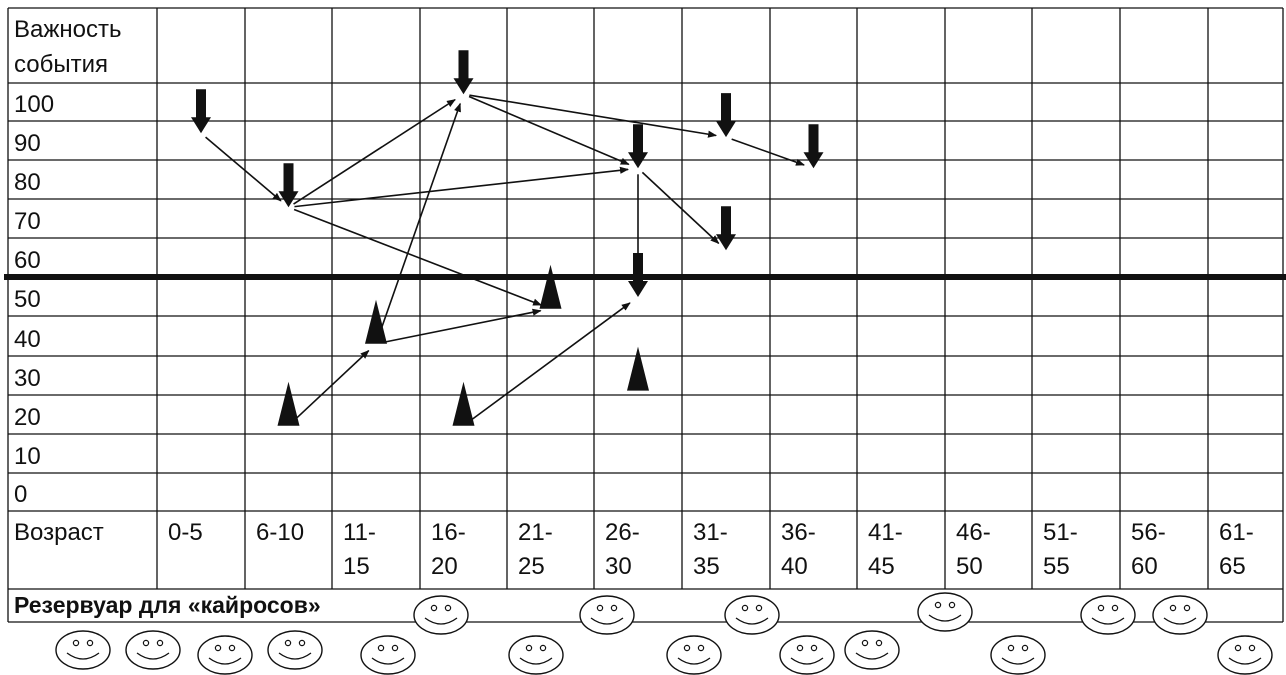 Image resolution: width=1286 pixels, height=675 pixels. What do you see at coordinates (27, 182) in the screenshot?
I see `y-tick-label: 80` at bounding box center [27, 182].